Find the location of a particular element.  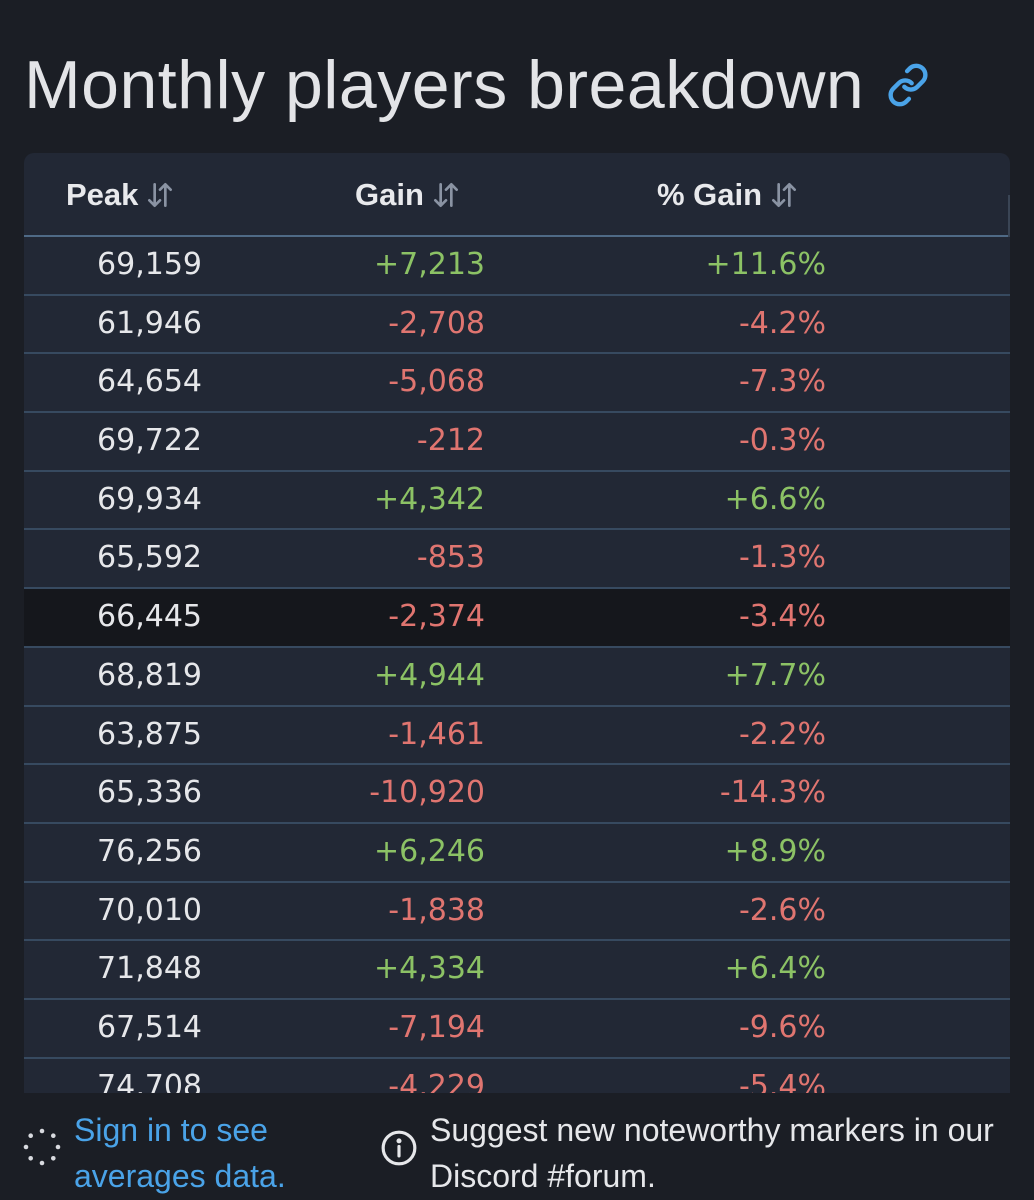

cell-gain: +4,342 is located at coordinates (429, 499).